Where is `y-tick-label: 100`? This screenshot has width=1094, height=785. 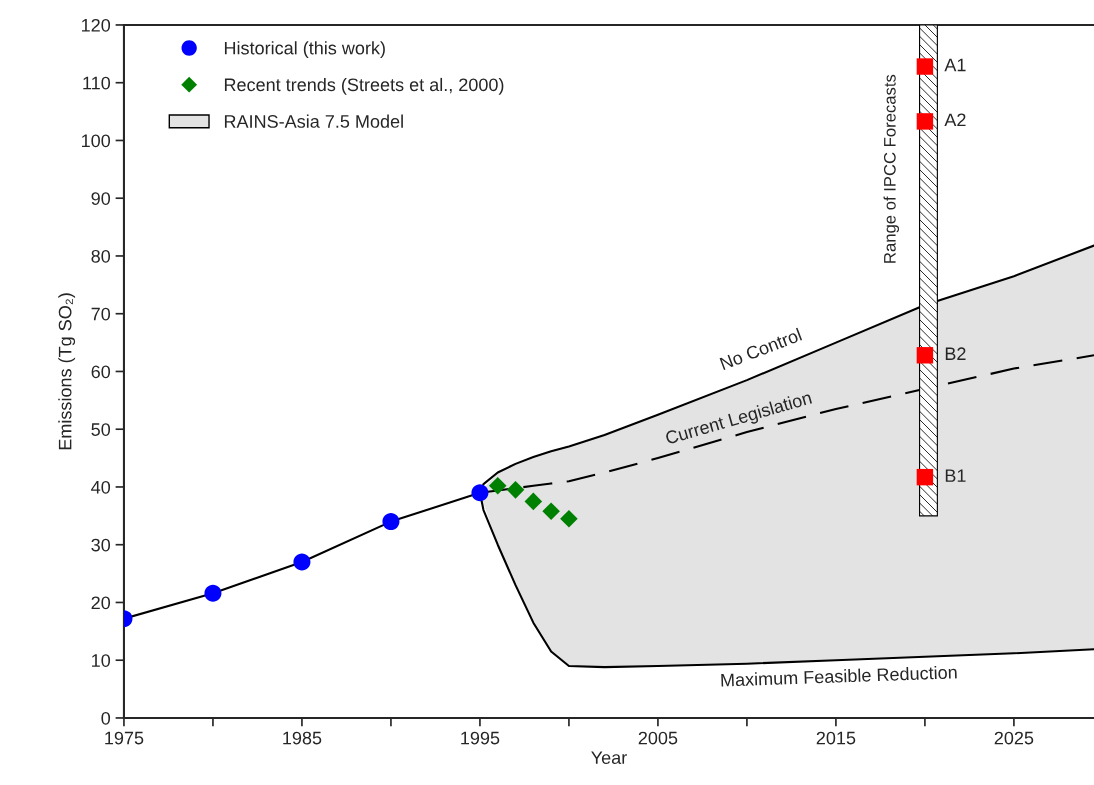
y-tick-label: 100 is located at coordinates (96, 141).